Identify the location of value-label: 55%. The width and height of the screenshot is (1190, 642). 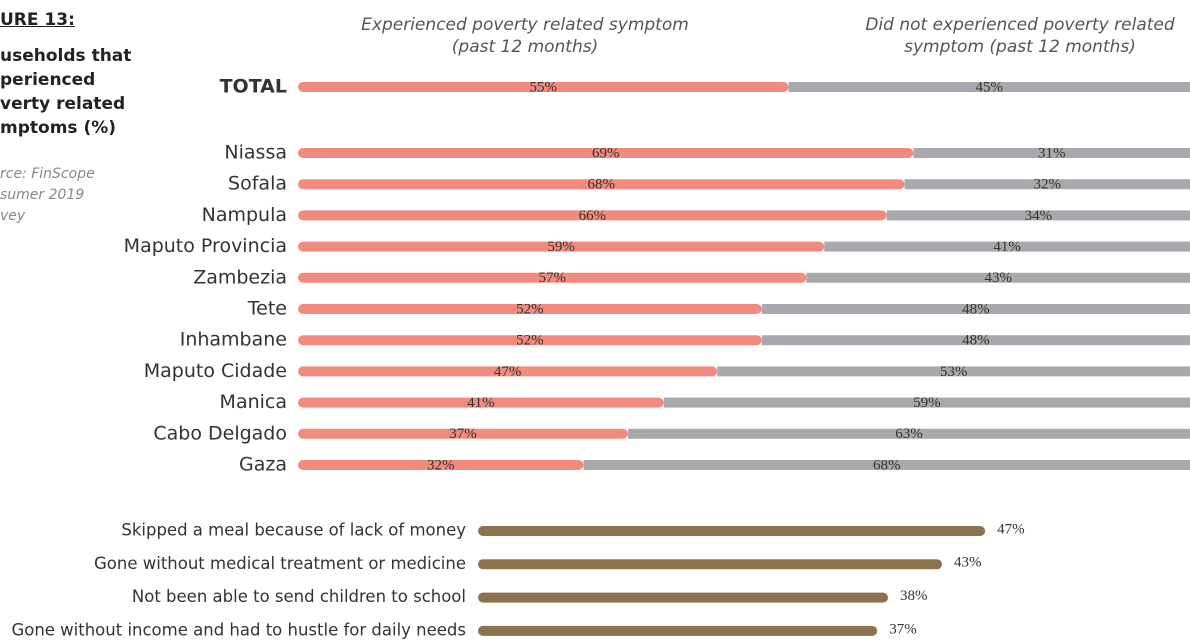
(544, 87).